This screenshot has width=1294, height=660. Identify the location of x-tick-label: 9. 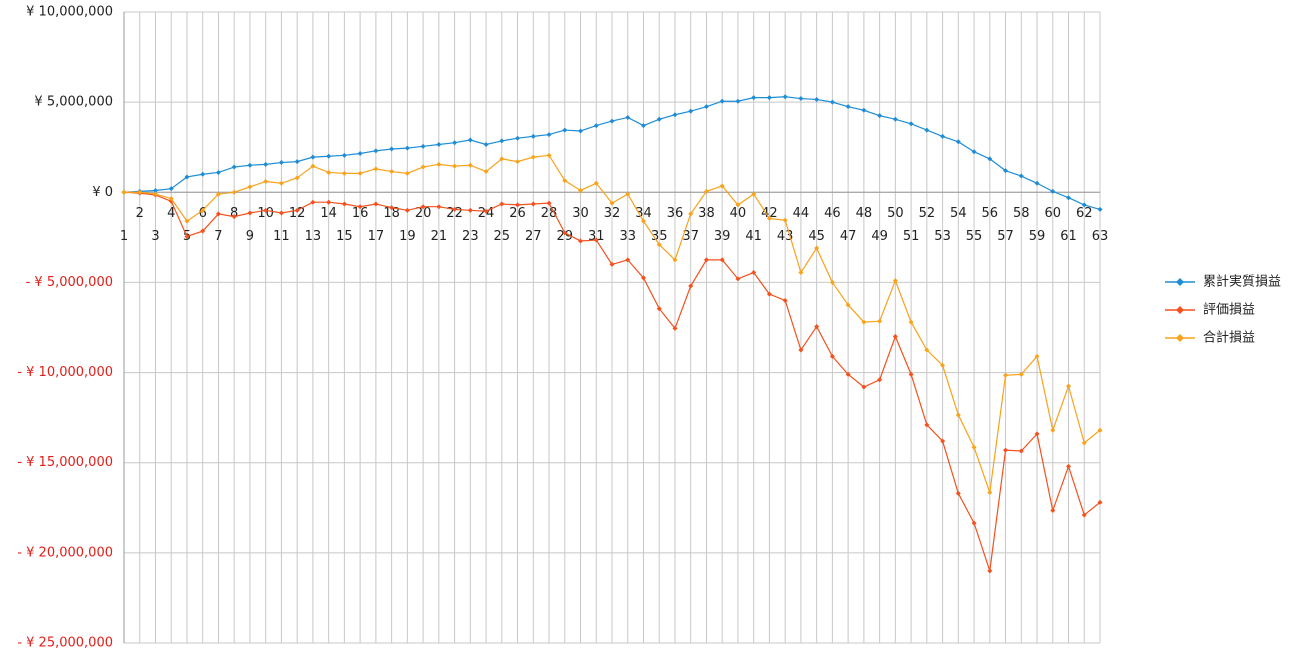
(250, 236).